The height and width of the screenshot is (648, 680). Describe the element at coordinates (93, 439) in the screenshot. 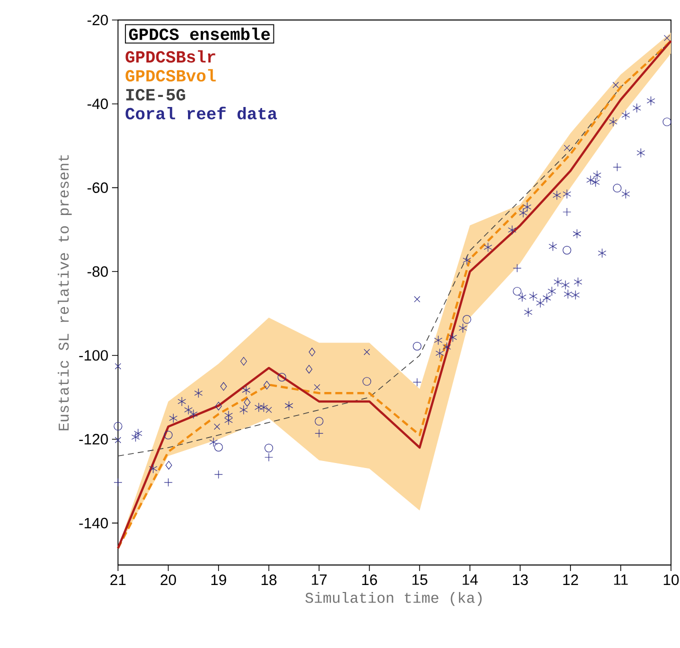

I see `y-tick-label: -120` at that location.